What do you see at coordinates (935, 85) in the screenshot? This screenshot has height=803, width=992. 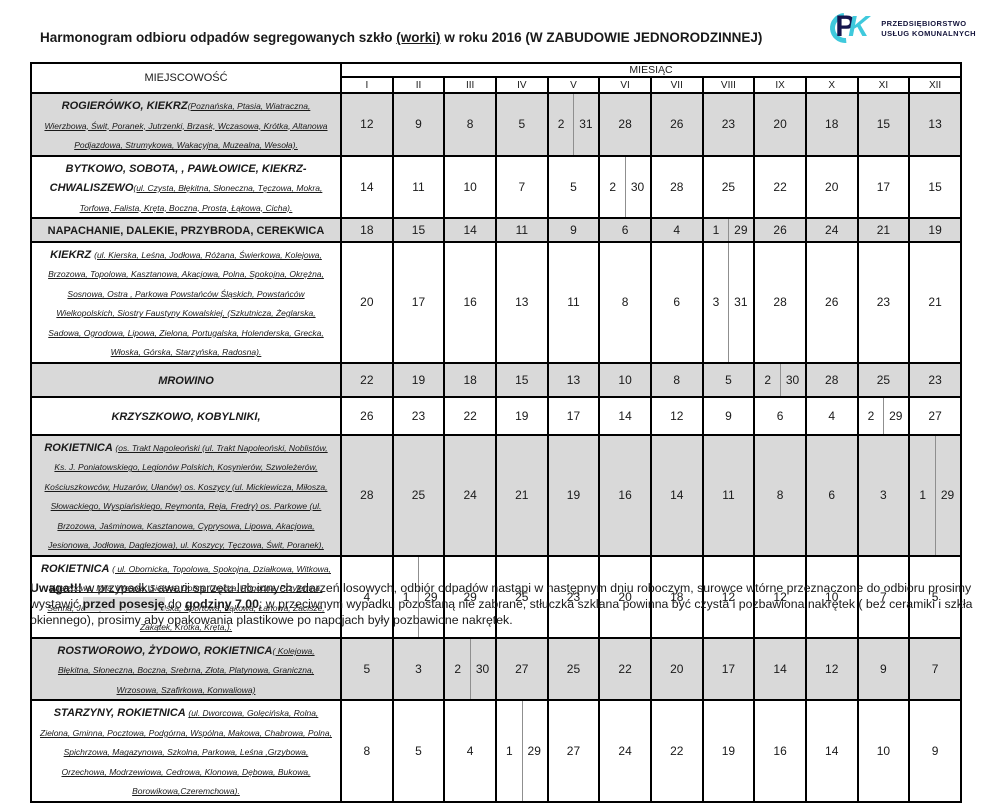 I see `month-header: XII` at bounding box center [935, 85].